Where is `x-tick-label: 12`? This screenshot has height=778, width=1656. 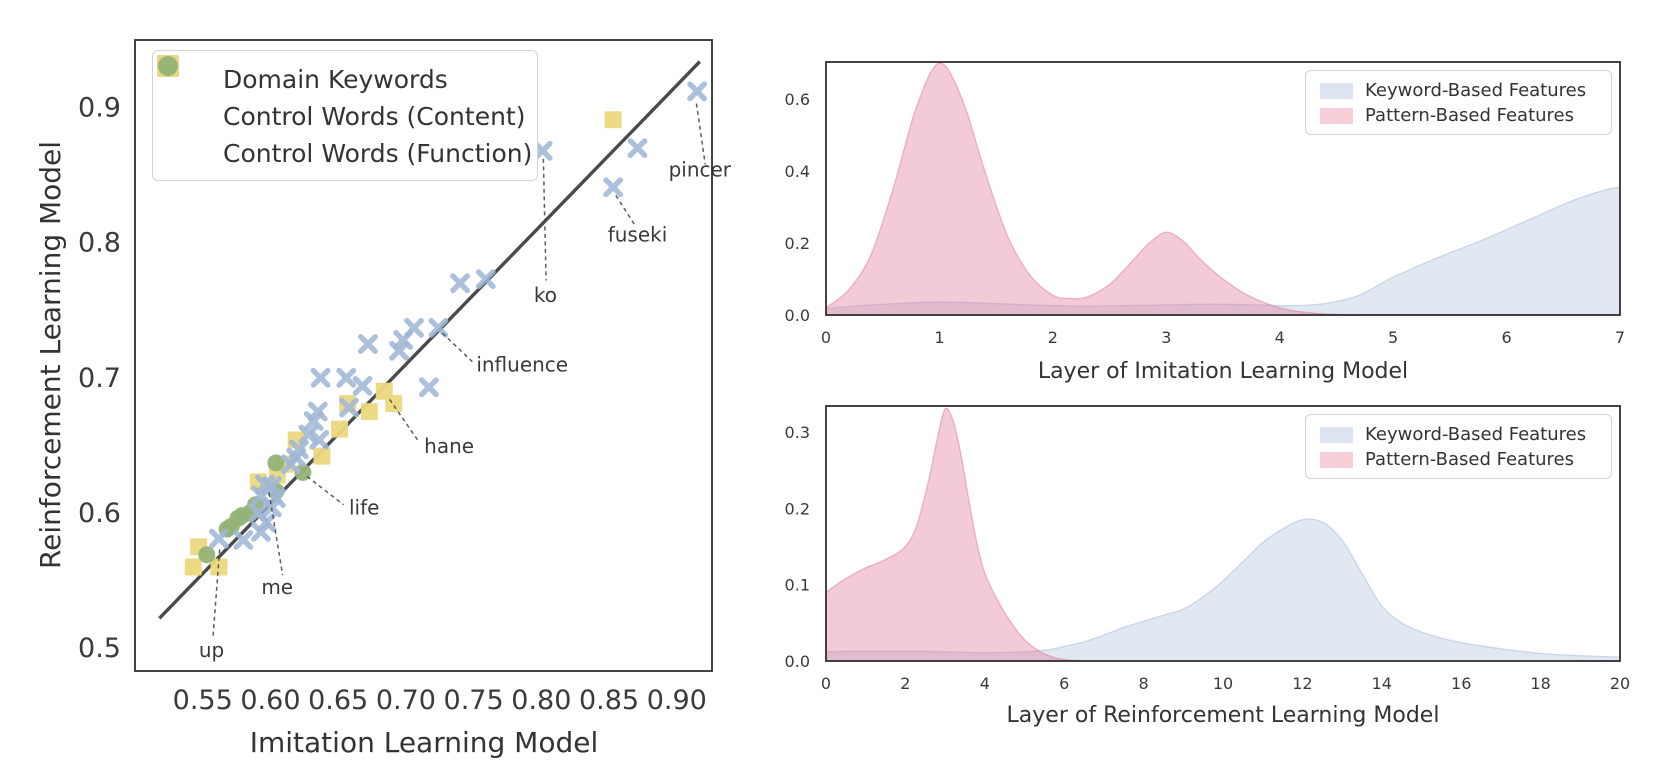
x-tick-label: 12 is located at coordinates (1302, 683).